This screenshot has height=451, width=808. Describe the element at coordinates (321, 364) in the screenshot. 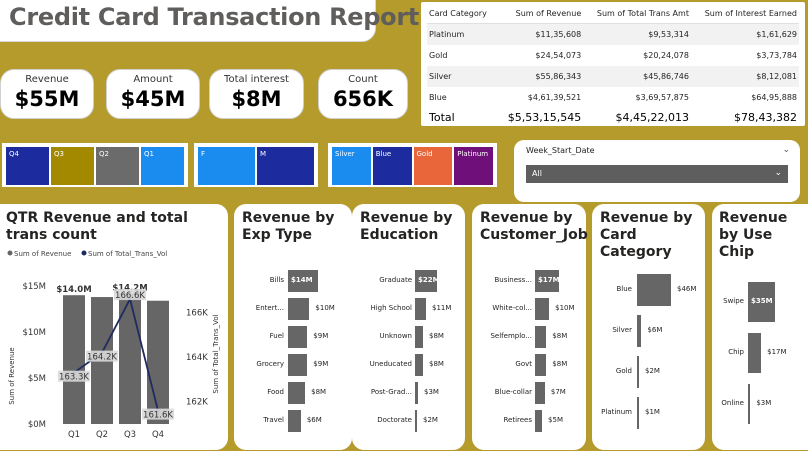

I see `bar-value-label: $9M` at that location.